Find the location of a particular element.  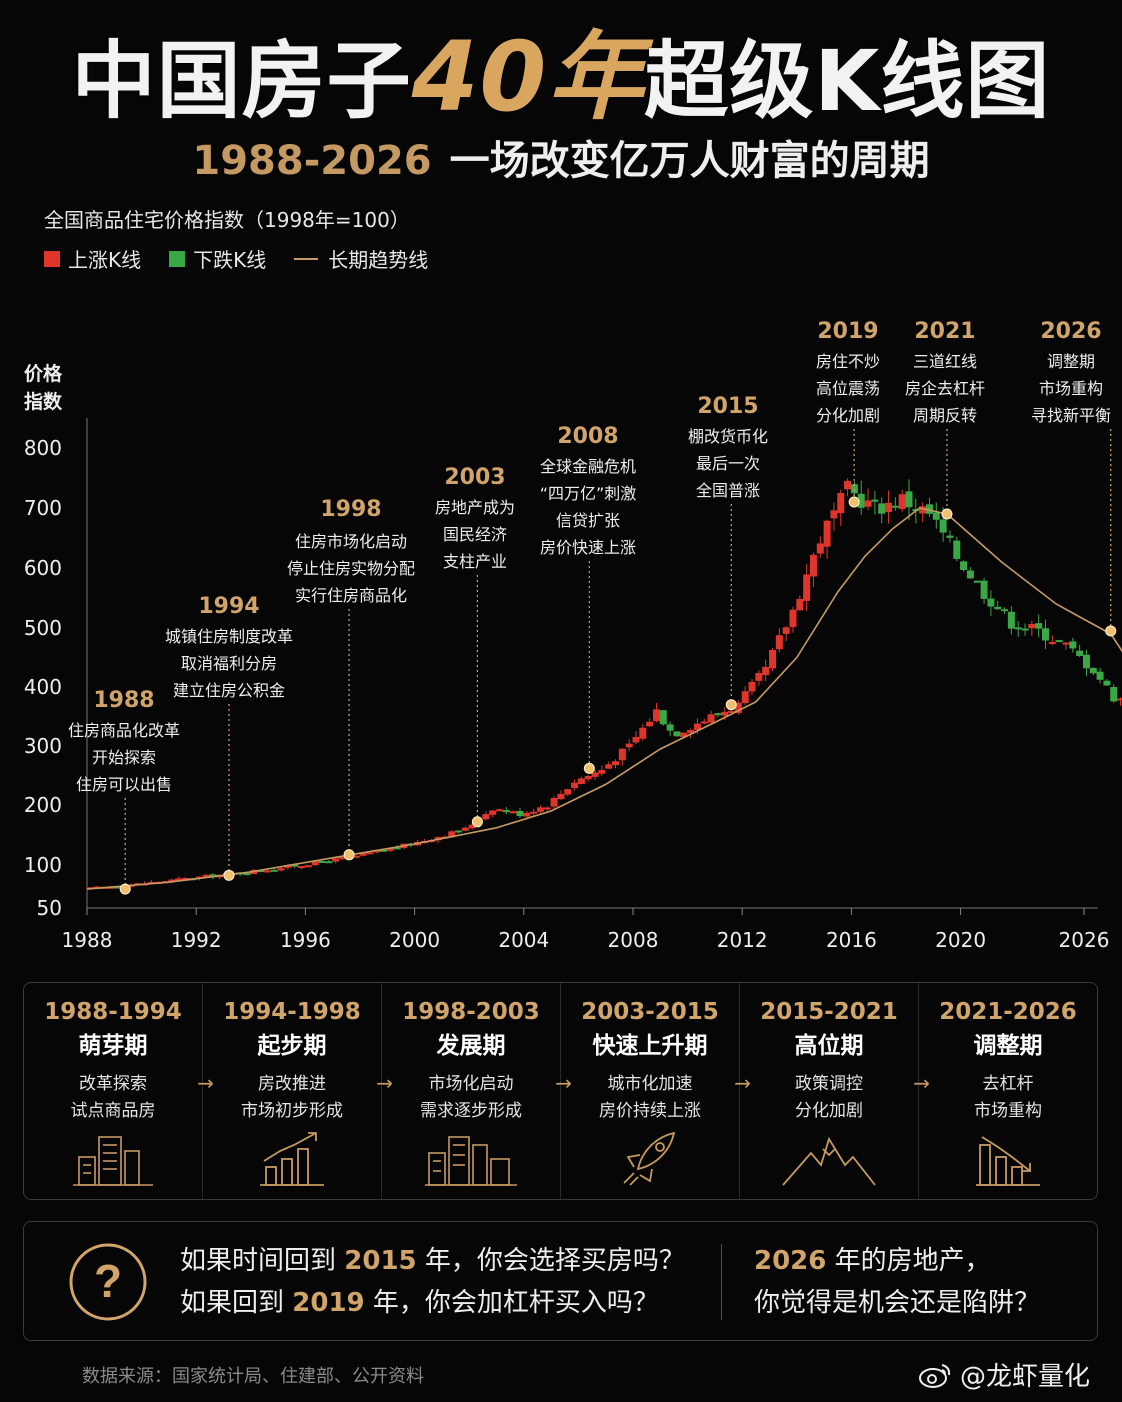

q-text: 年，你会选择买房吗？ is located at coordinates (550, 1261).